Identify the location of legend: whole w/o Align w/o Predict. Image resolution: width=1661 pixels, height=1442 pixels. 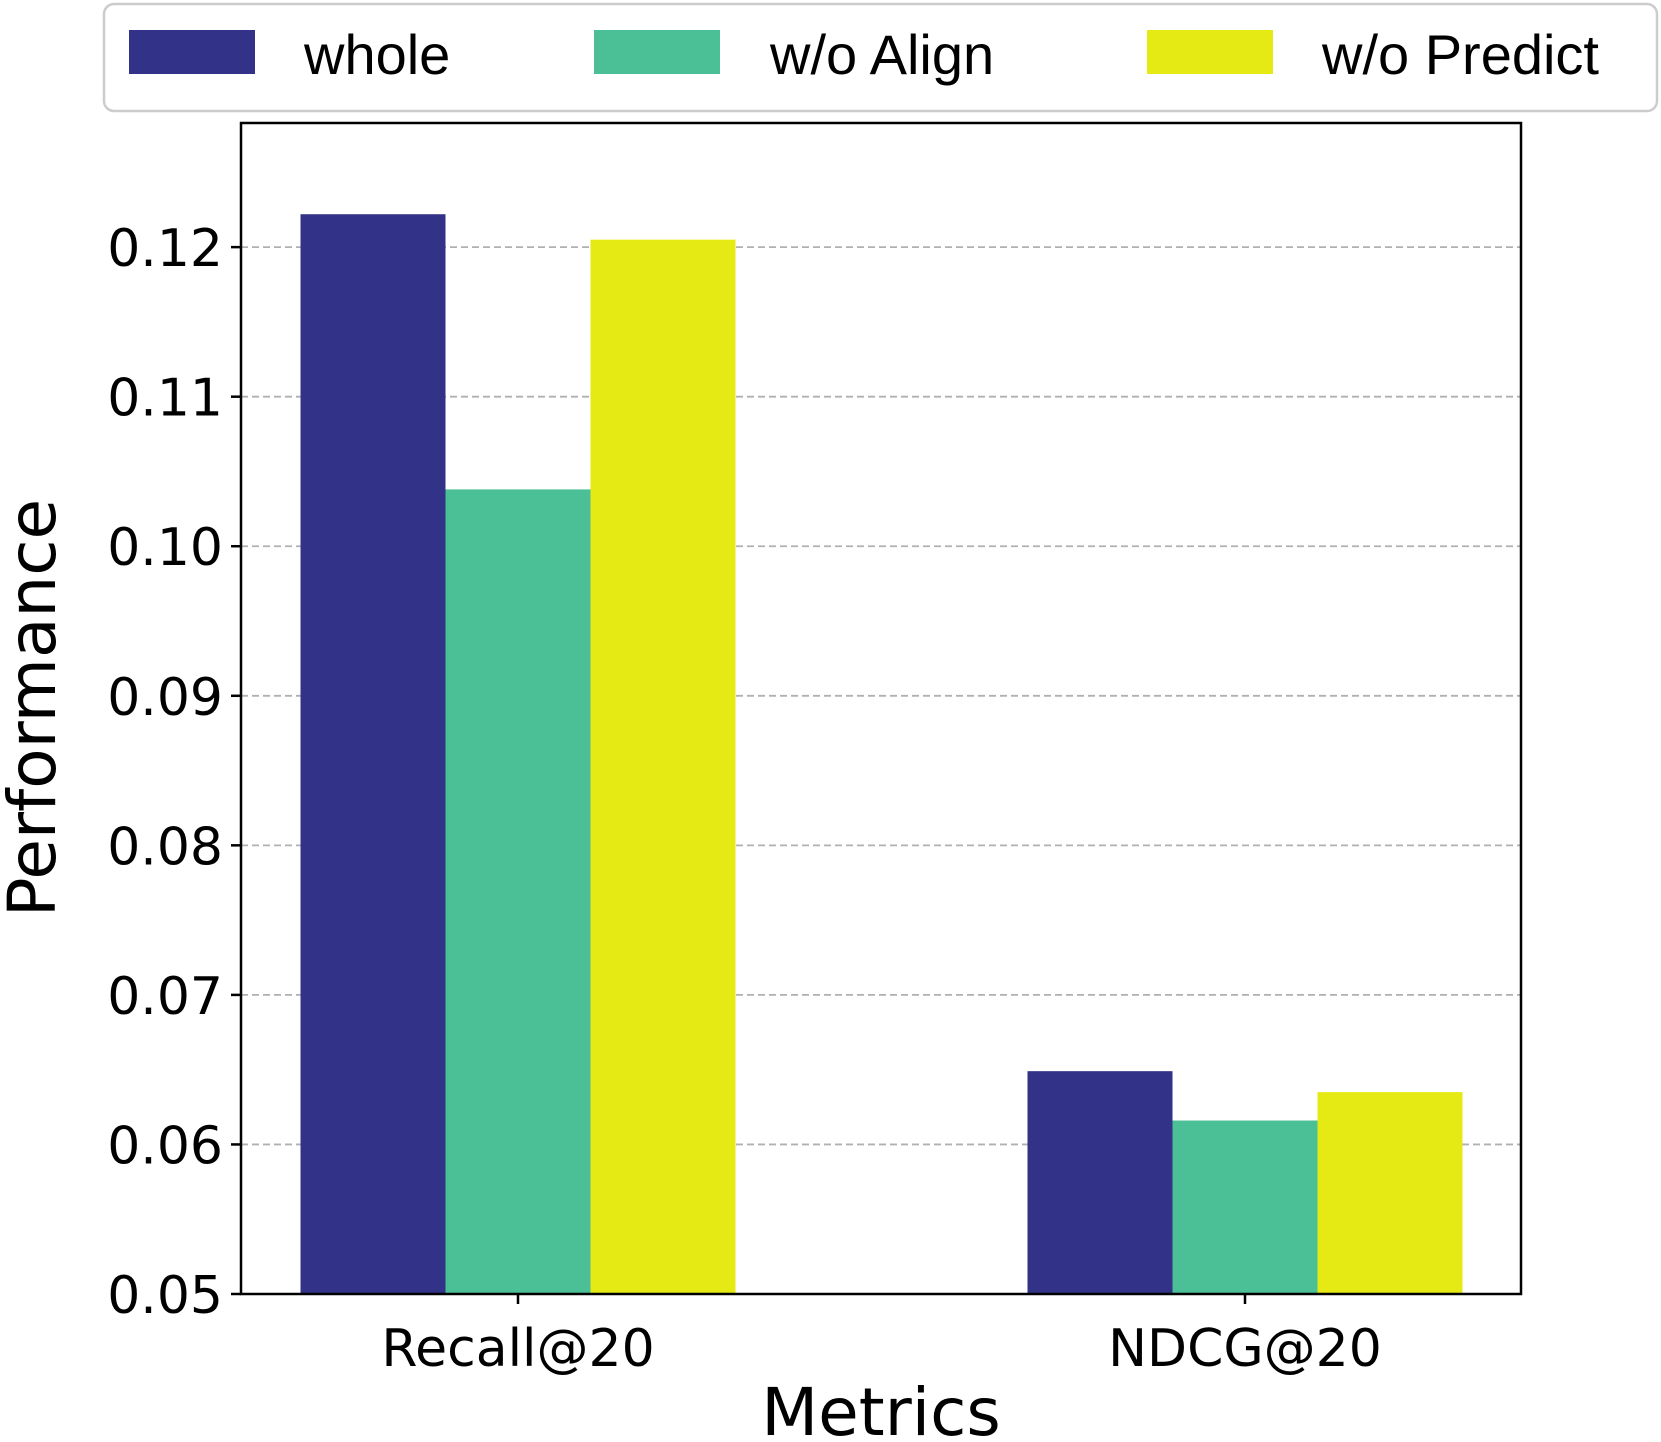
(880, 57).